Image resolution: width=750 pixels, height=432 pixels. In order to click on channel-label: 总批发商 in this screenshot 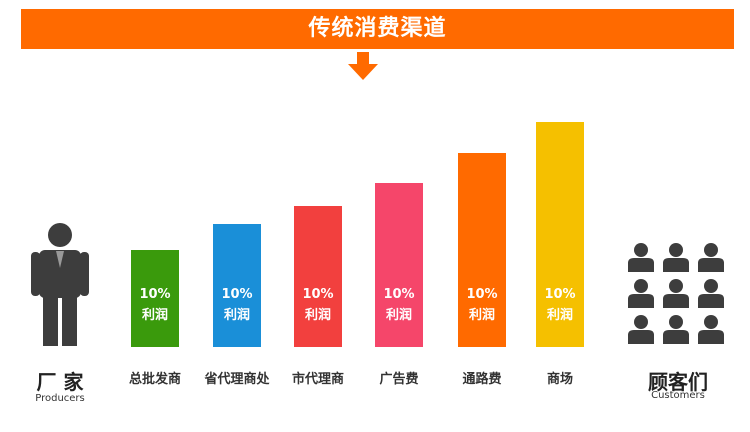, I will do `click(154, 379)`.